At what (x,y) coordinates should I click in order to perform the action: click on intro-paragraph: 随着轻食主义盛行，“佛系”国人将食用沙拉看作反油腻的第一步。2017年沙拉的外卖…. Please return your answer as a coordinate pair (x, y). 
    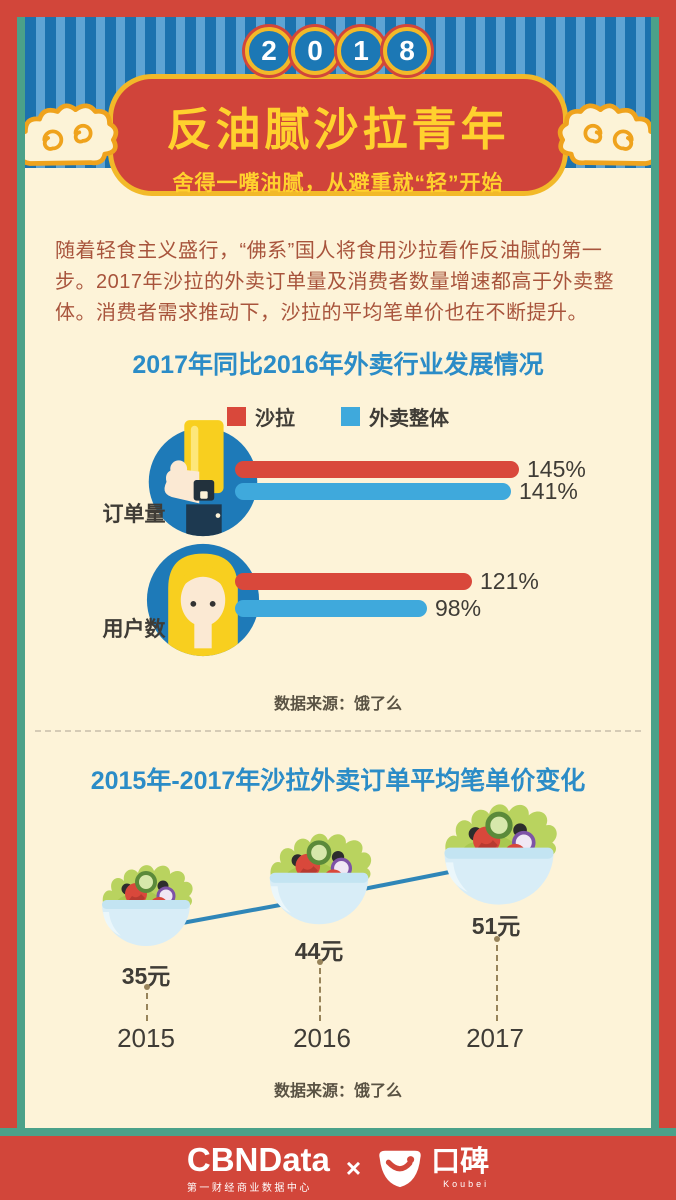
    Looking at the image, I should click on (334, 282).